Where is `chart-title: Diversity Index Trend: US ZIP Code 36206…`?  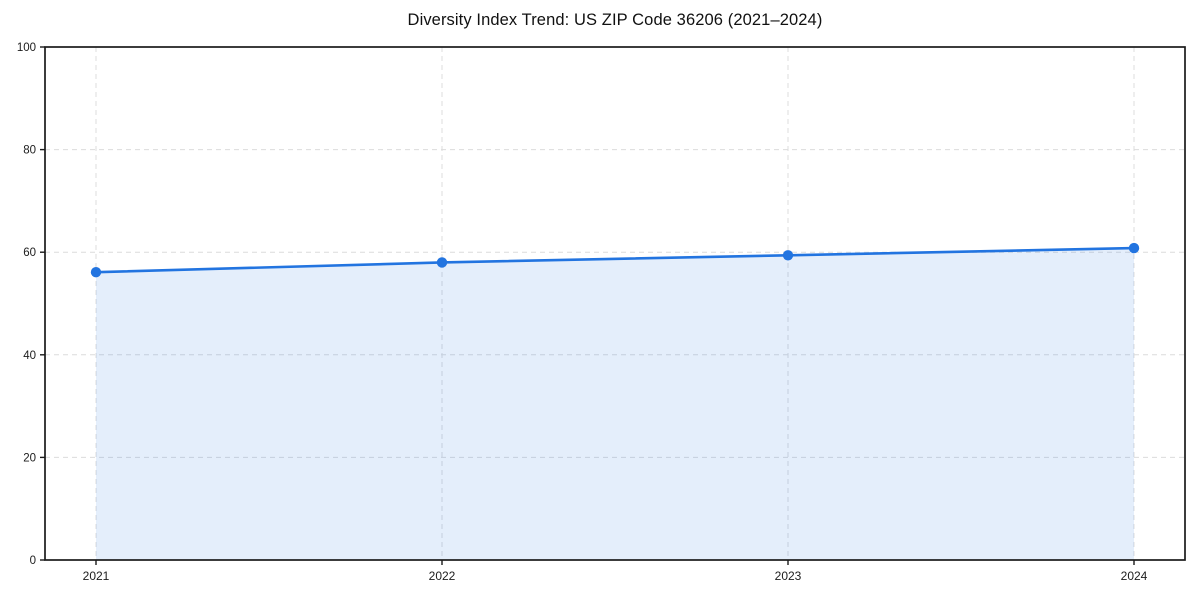
chart-title: Diversity Index Trend: US ZIP Code 36206… is located at coordinates (615, 20).